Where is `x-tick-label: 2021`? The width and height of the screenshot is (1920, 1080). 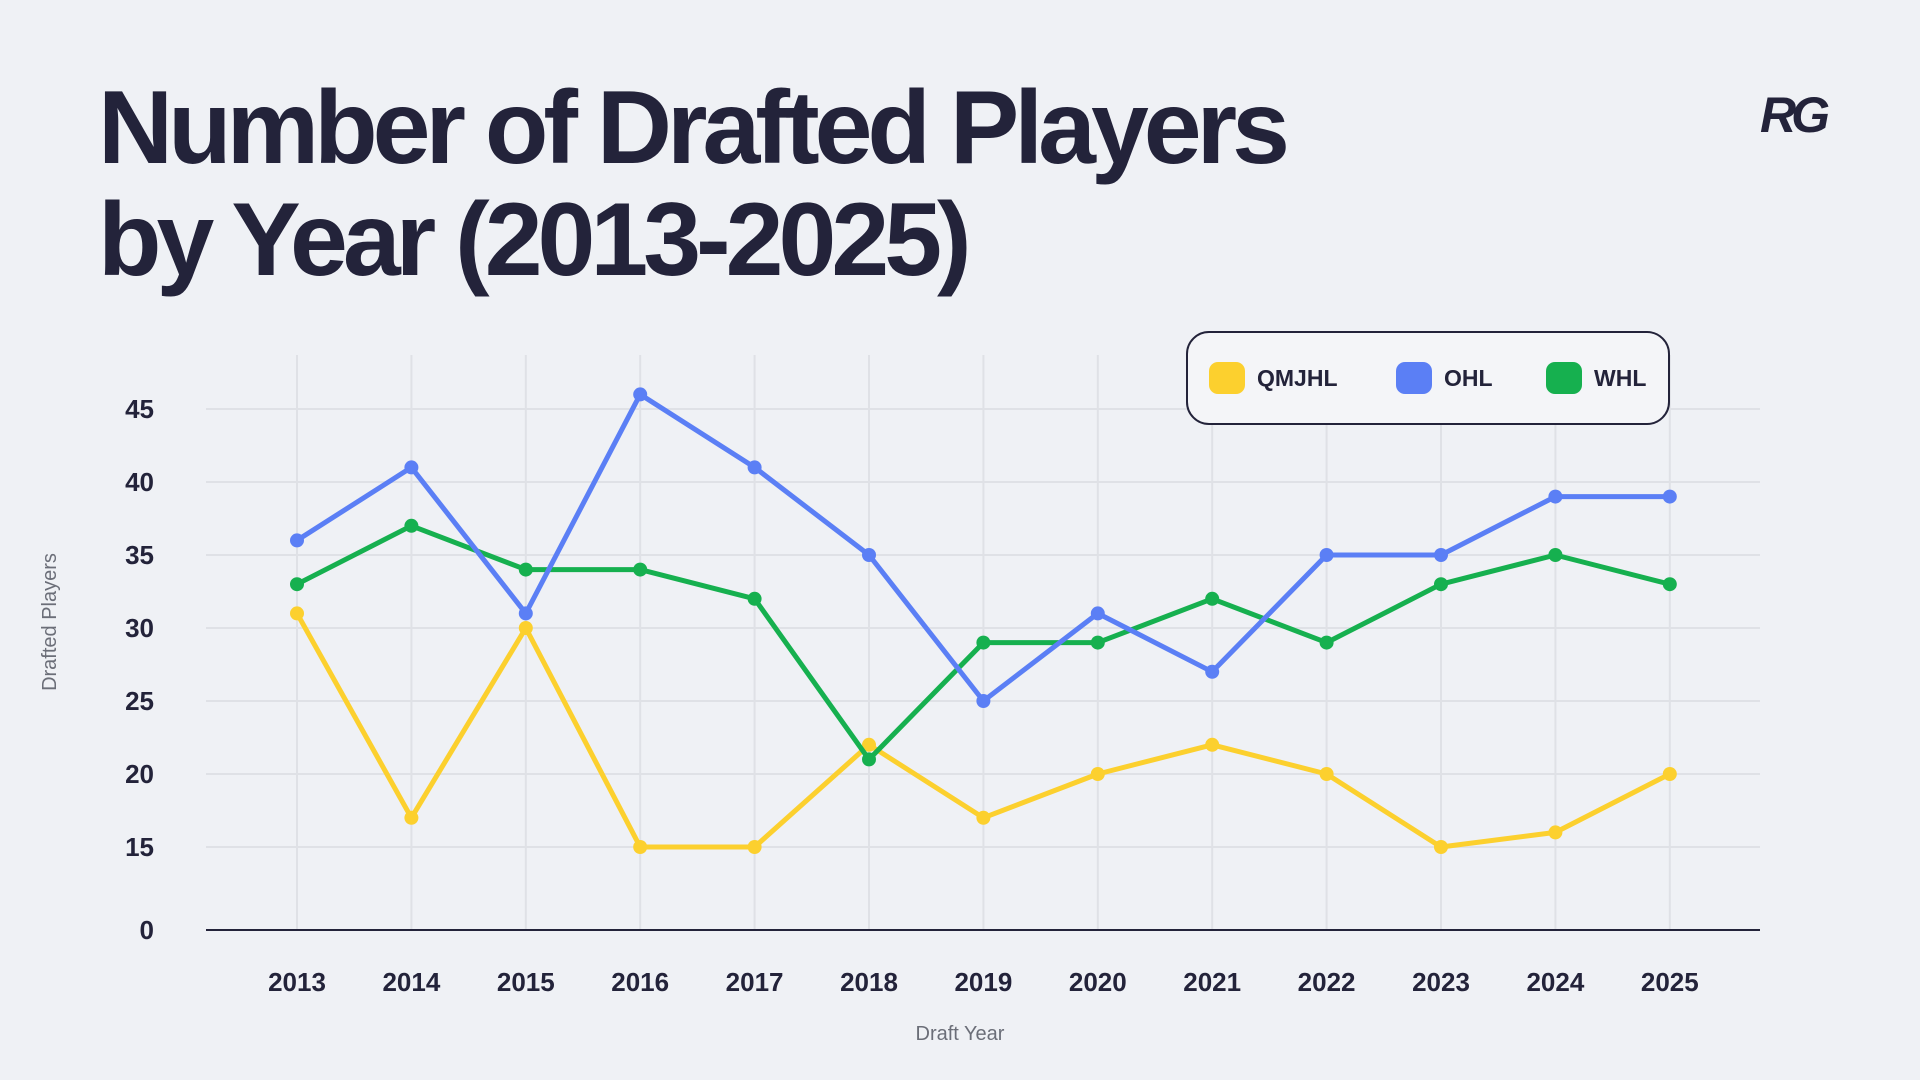
x-tick-label: 2021 is located at coordinates (1212, 982).